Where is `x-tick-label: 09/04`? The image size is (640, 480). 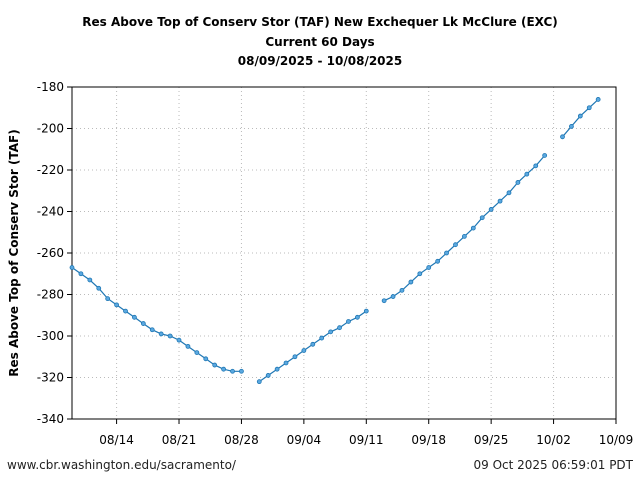 x-tick-label: 09/04 is located at coordinates (304, 440).